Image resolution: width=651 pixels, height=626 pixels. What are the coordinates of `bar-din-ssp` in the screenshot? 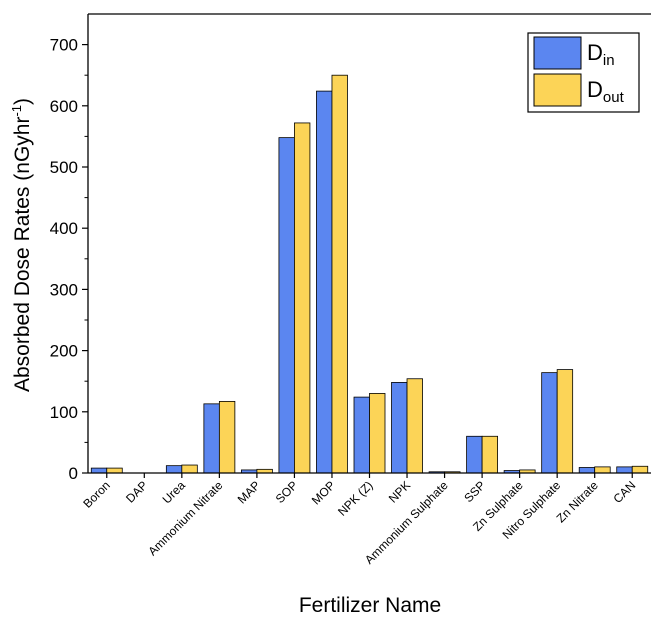 It's located at (474, 454).